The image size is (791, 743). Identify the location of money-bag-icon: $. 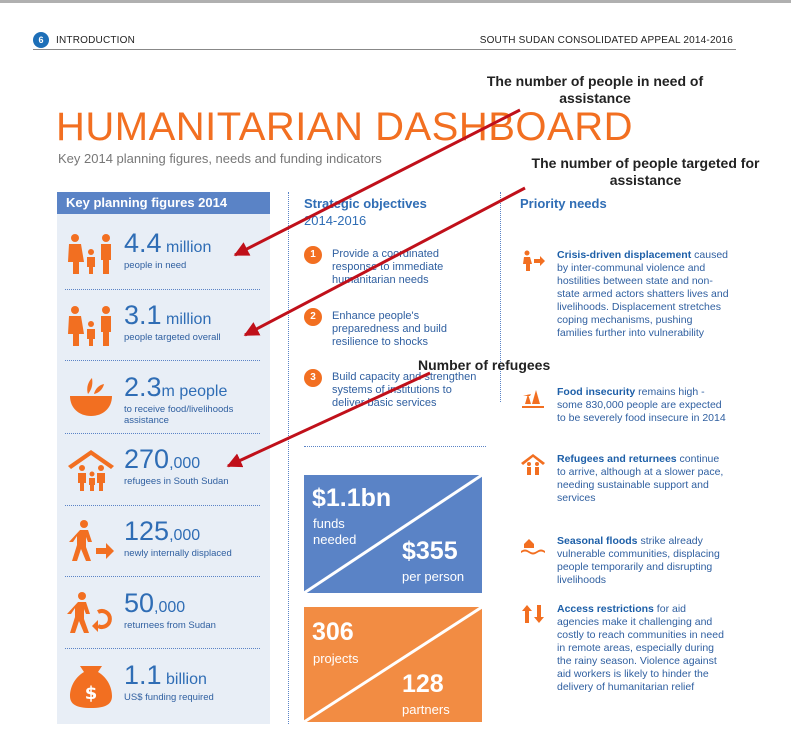
(91, 687).